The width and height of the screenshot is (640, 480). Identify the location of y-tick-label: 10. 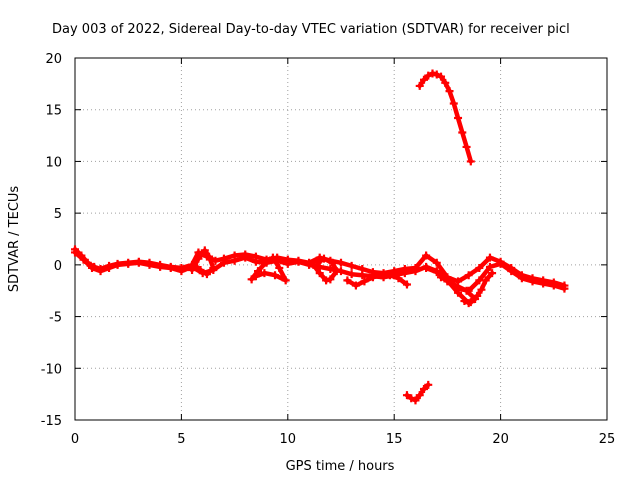
(53, 162).